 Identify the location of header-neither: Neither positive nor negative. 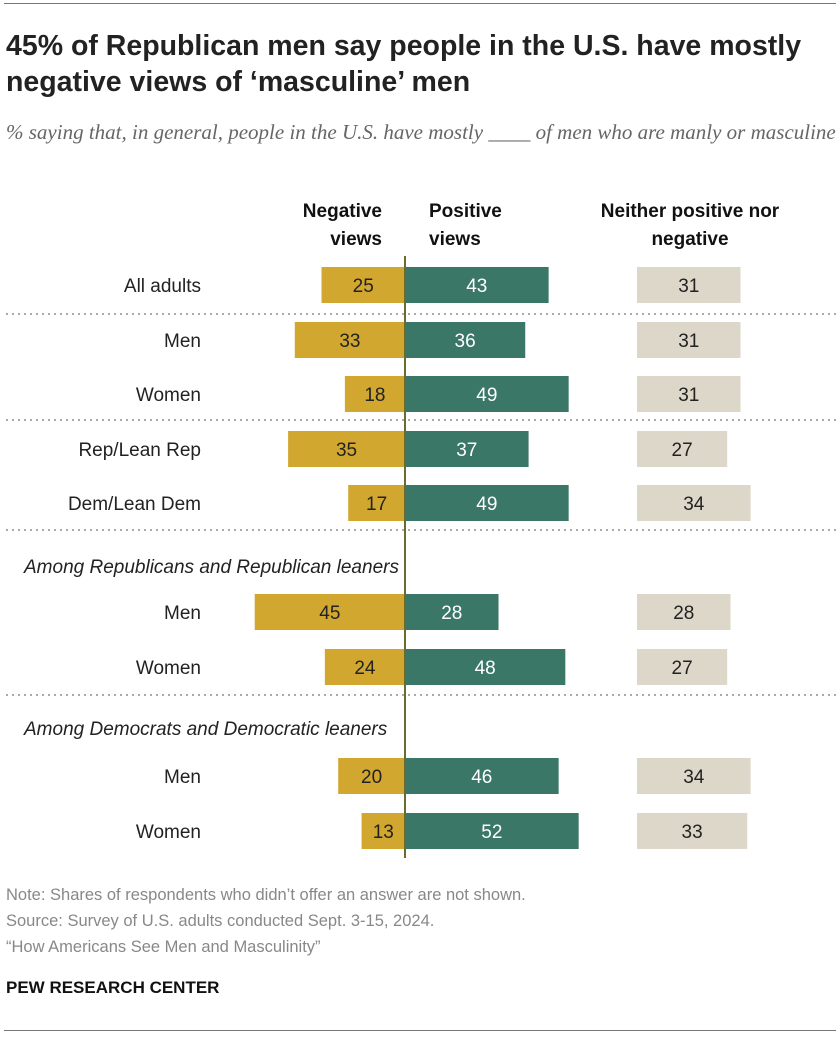
(690, 225).